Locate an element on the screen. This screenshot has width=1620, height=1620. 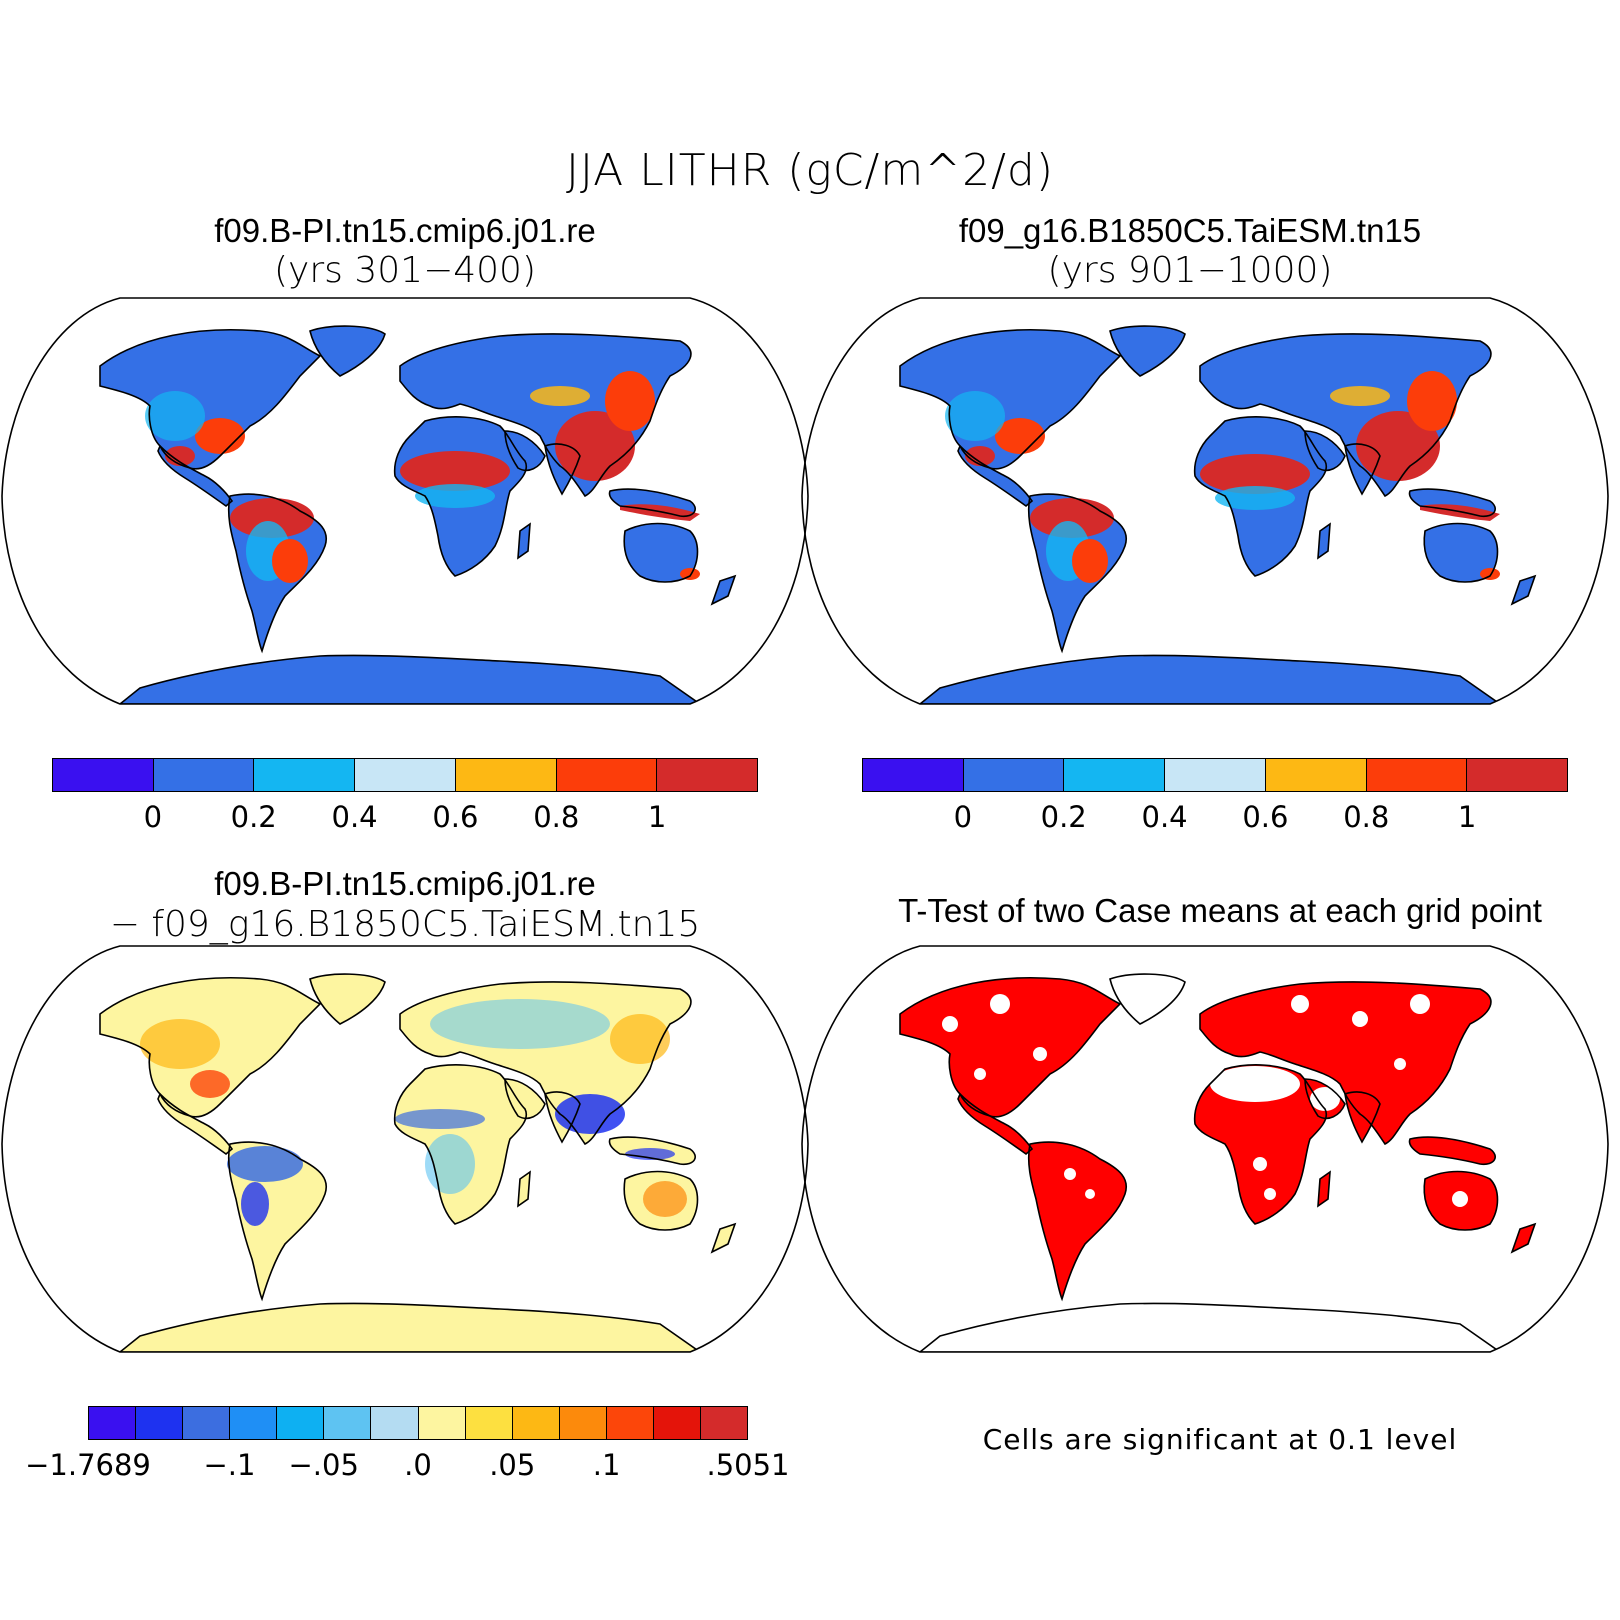
colorbar-tick-label: .05 is located at coordinates (512, 1465).